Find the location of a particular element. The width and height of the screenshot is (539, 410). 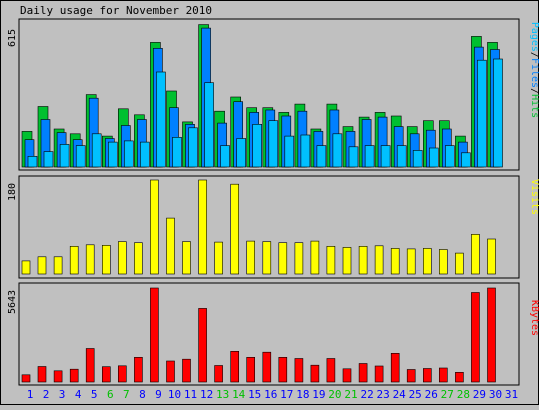

day-label-24: 24 is located at coordinates (400, 394).